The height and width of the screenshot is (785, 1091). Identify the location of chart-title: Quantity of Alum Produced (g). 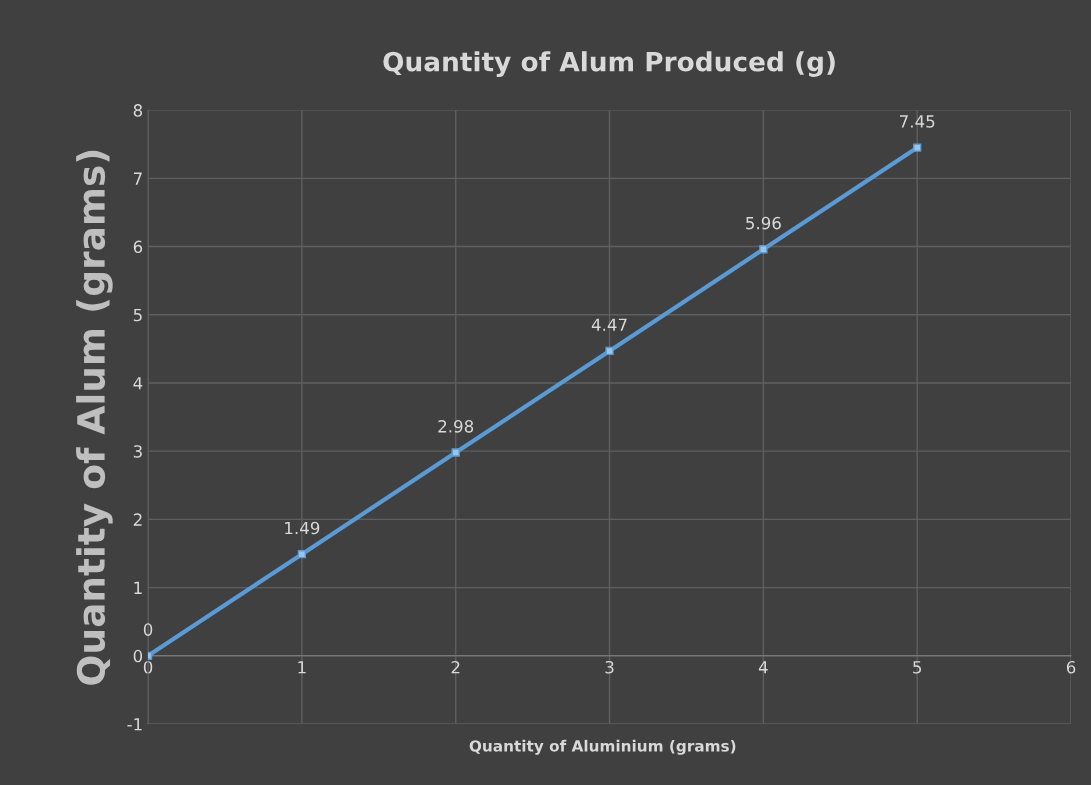
(609, 64).